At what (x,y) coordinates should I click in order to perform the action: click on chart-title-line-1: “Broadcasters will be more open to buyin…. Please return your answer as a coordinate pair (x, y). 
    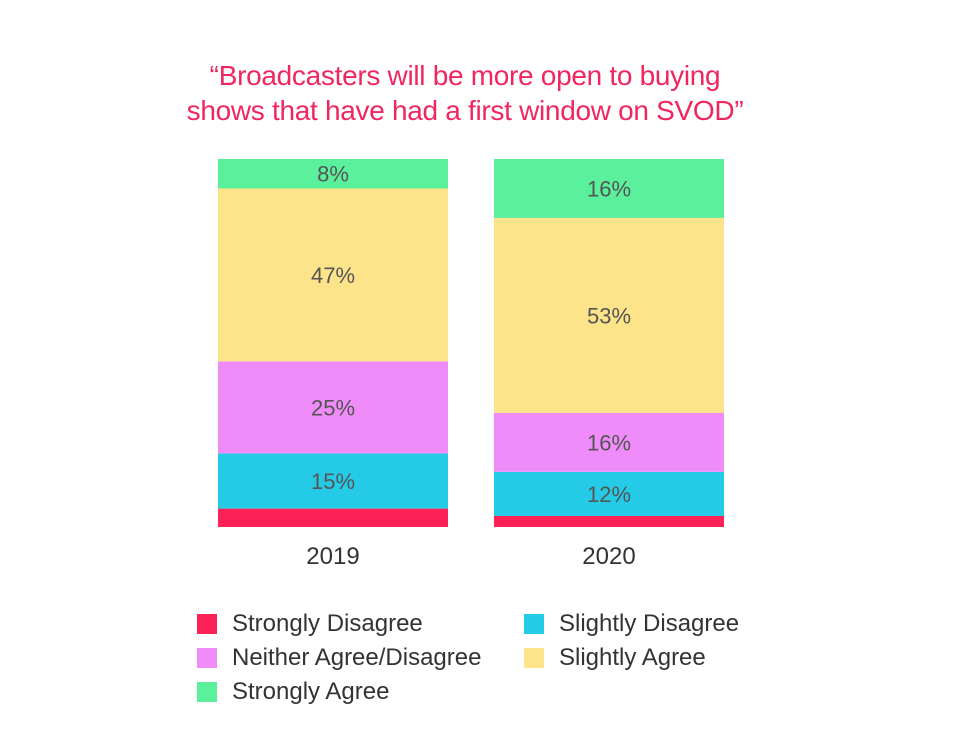
    Looking at the image, I should click on (465, 75).